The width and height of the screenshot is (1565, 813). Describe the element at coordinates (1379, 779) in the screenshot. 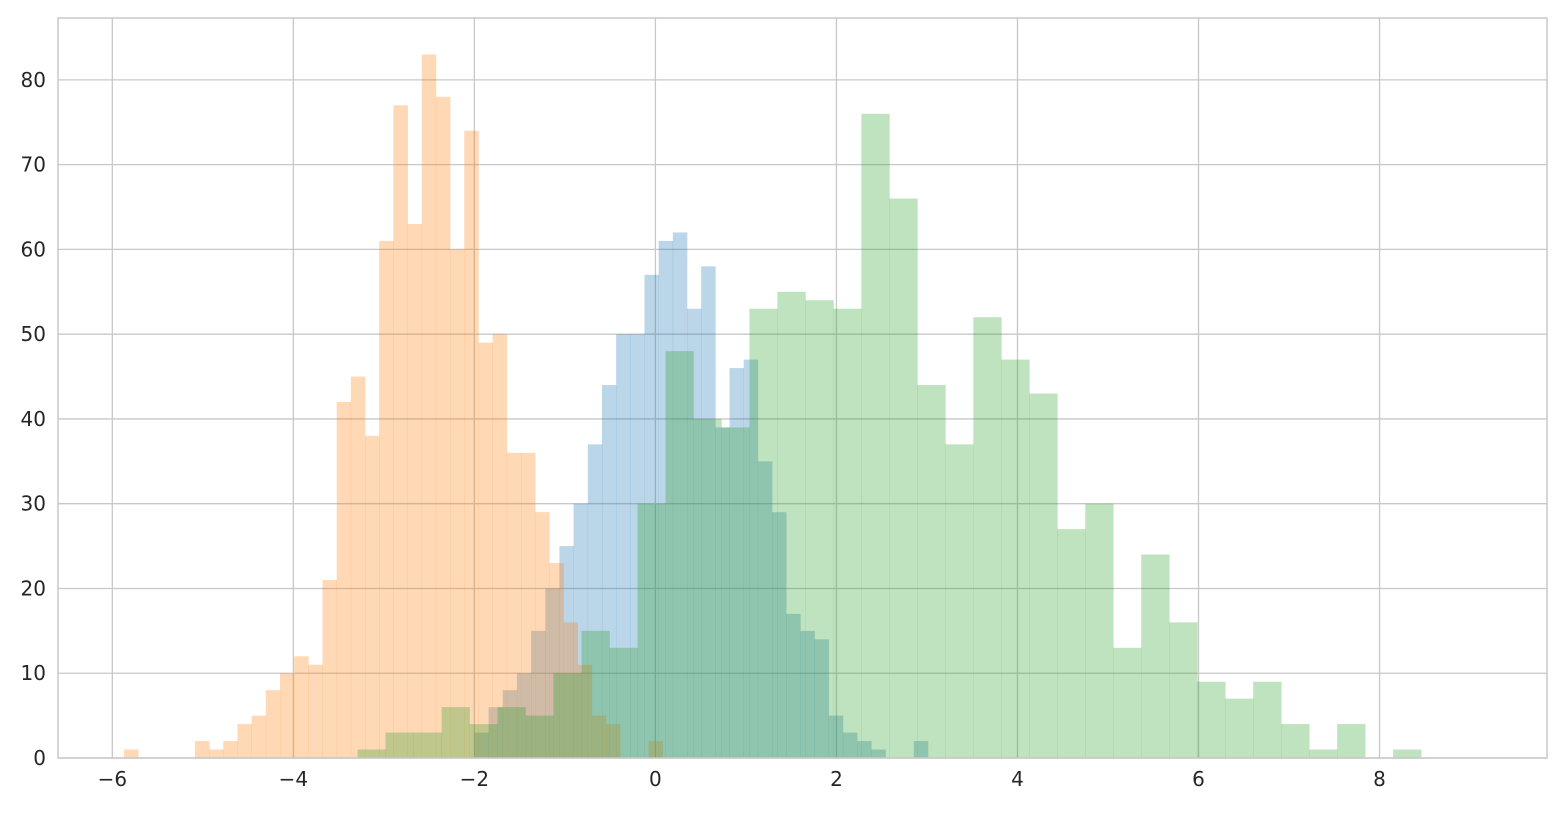

I see `x-tick-label: 8` at that location.